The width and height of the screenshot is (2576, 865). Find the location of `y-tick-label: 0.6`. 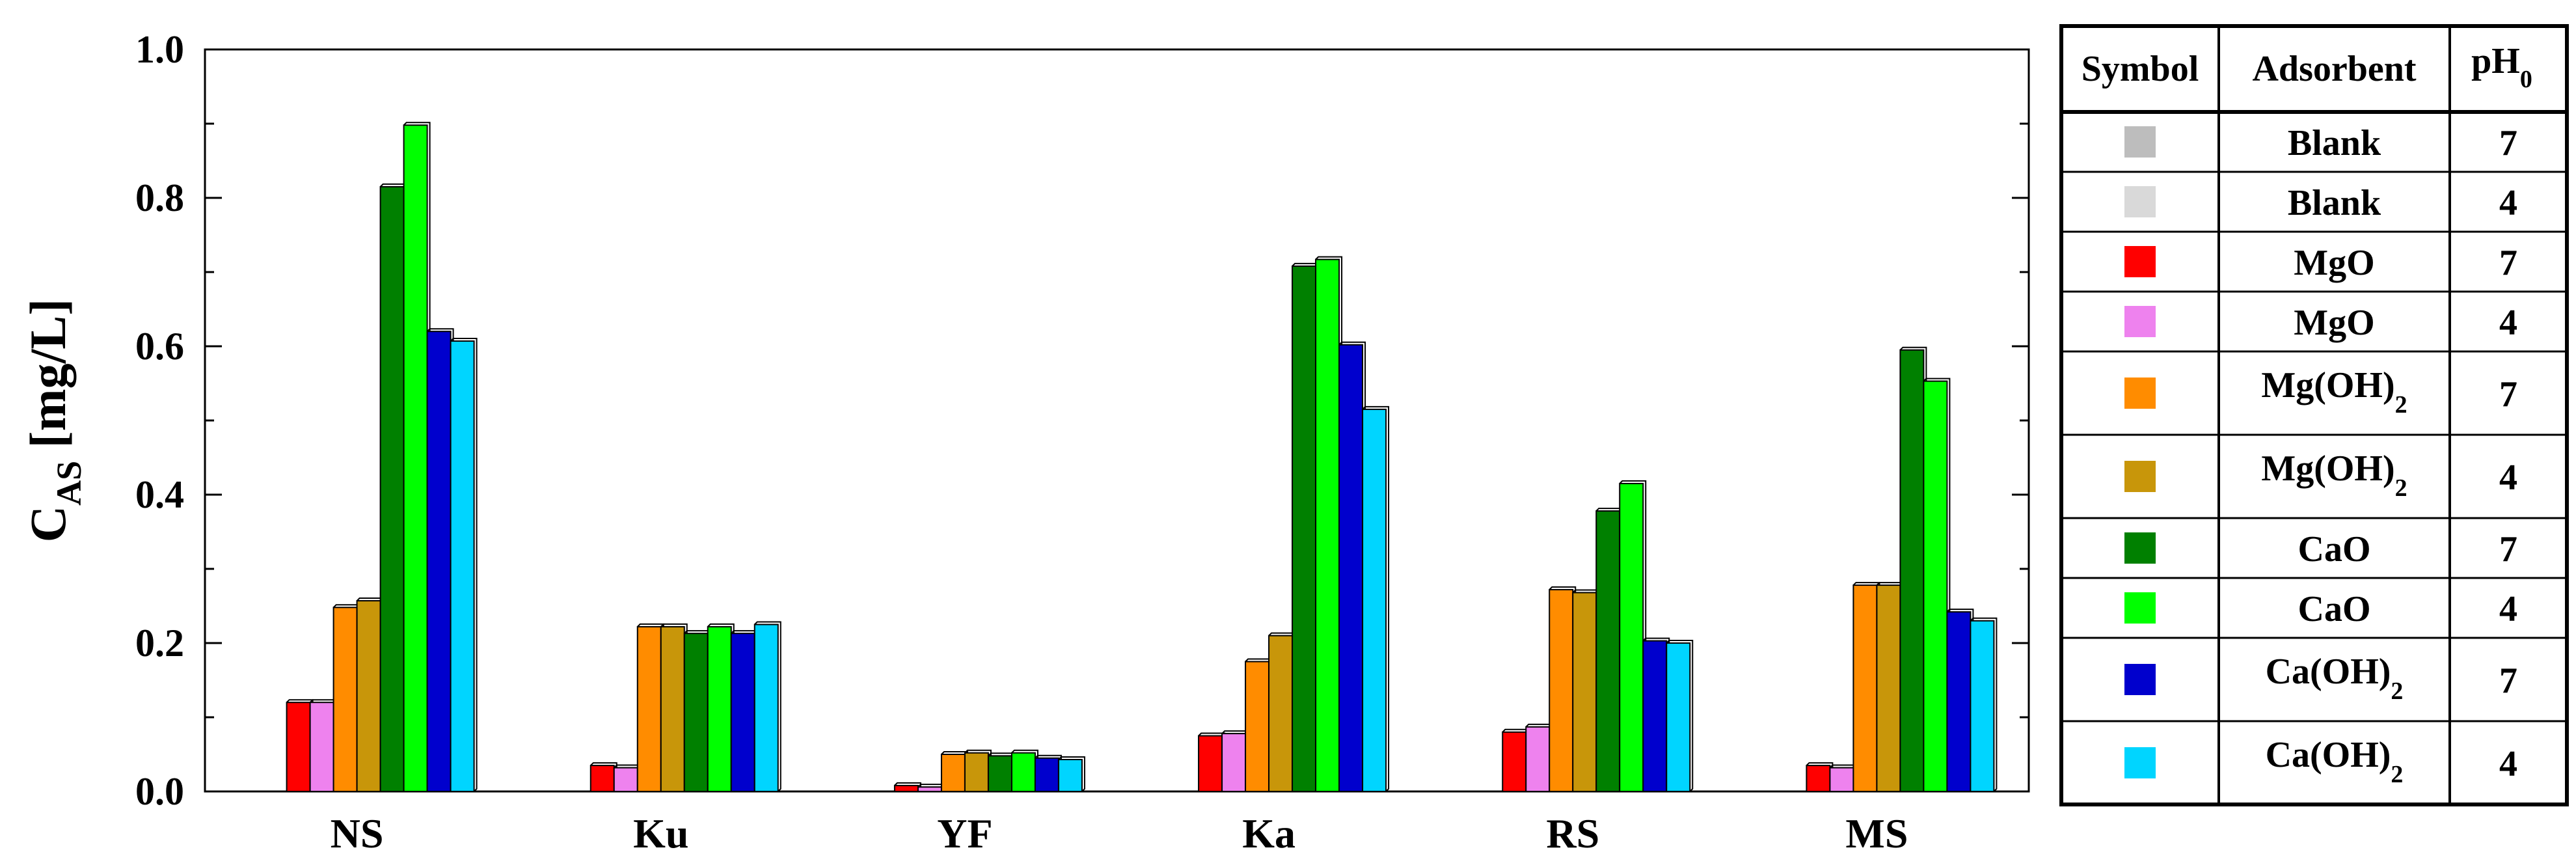

y-tick-label: 0.6 is located at coordinates (159, 346).